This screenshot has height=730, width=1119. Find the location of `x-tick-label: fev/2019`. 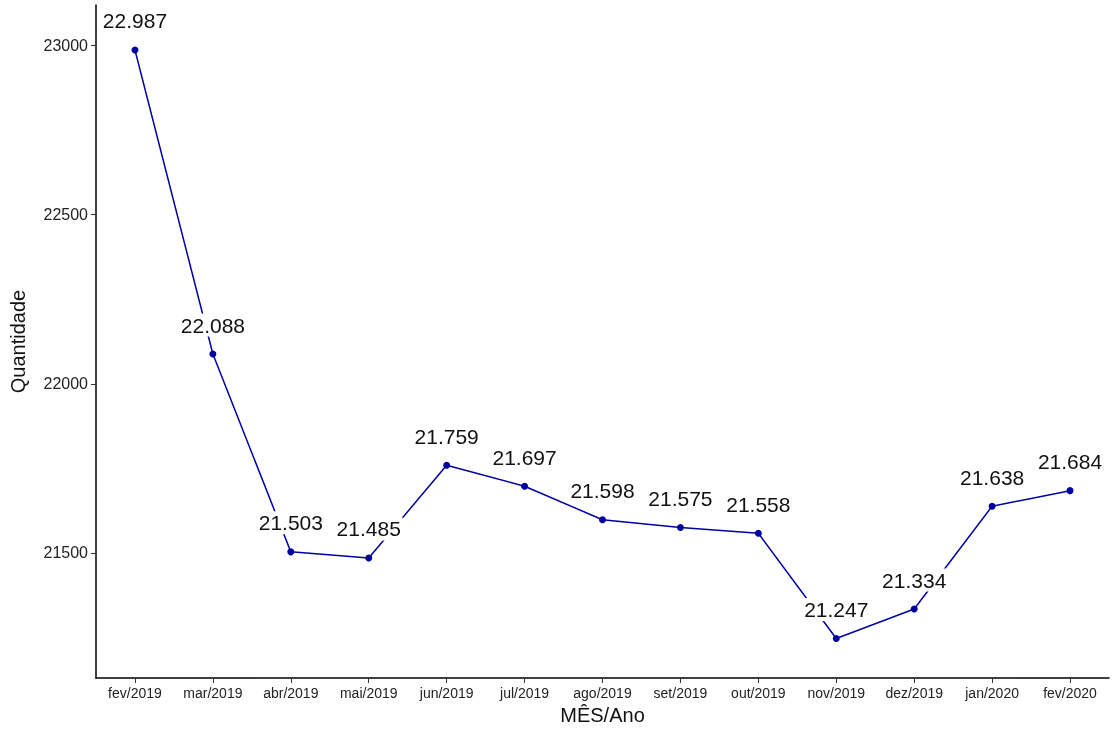

x-tick-label: fev/2019 is located at coordinates (135, 693).